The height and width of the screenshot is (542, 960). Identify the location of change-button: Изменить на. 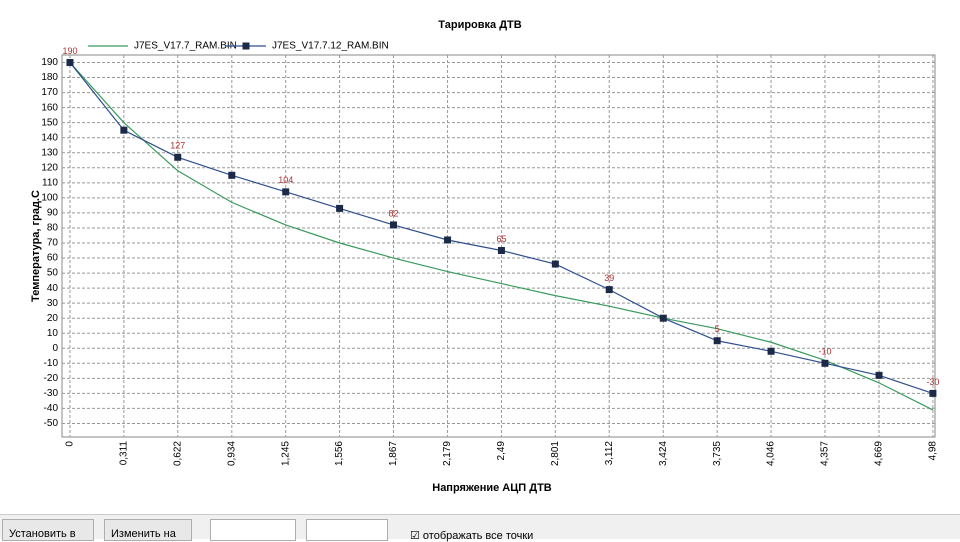
(148, 530).